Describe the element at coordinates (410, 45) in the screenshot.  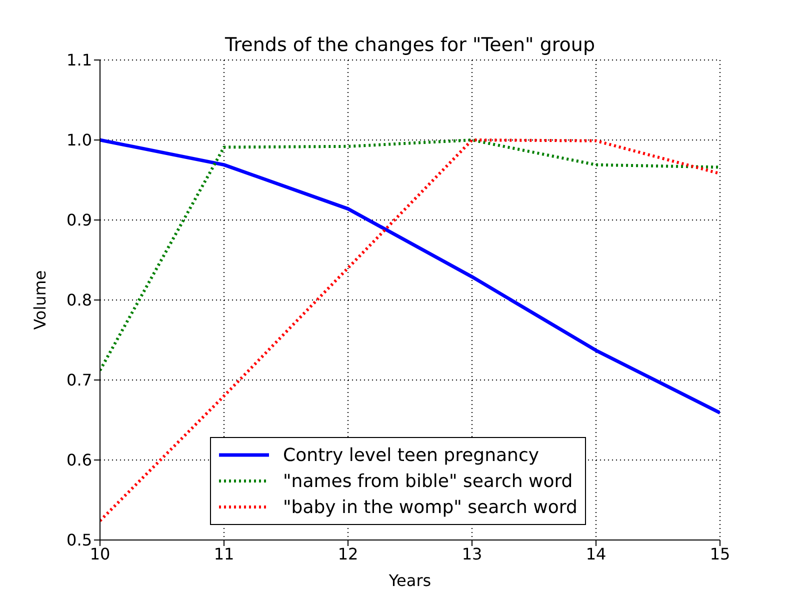
I see `chart-title: Trends of the changes for "Teen" group` at that location.